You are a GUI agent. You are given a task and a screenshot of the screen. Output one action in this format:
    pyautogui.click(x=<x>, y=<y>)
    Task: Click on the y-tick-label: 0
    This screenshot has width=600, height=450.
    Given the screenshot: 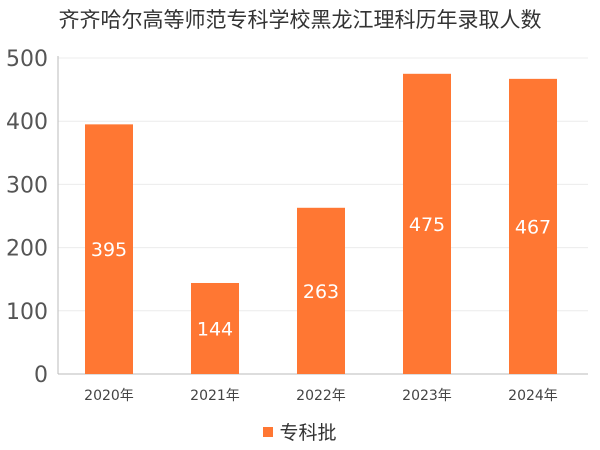 What is the action you would take?
    pyautogui.click(x=41, y=375)
    